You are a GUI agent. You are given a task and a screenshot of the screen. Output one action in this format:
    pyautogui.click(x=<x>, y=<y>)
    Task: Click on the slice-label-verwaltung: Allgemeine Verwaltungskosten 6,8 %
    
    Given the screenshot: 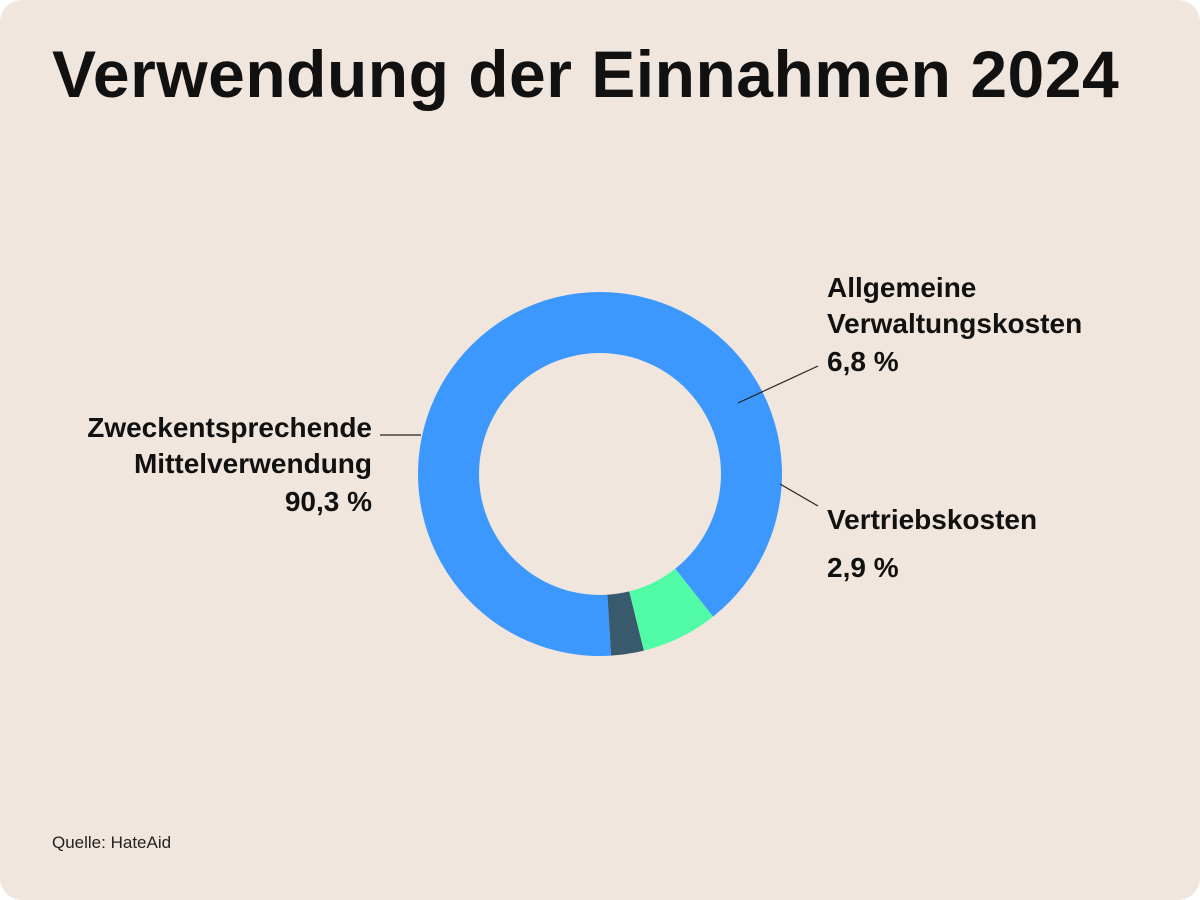 What is the action you would take?
    pyautogui.click(x=954, y=325)
    